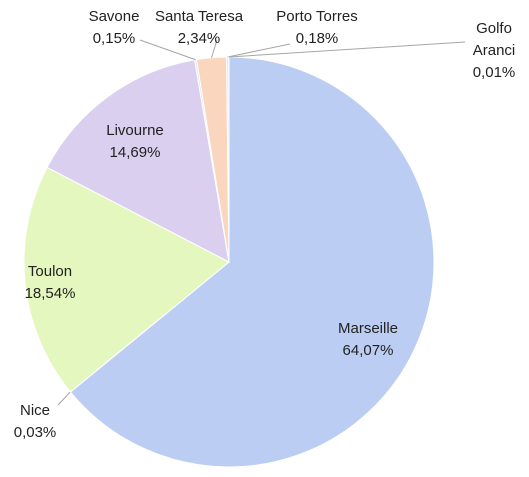  I want to click on value-label: 0,03%, so click(35, 432).